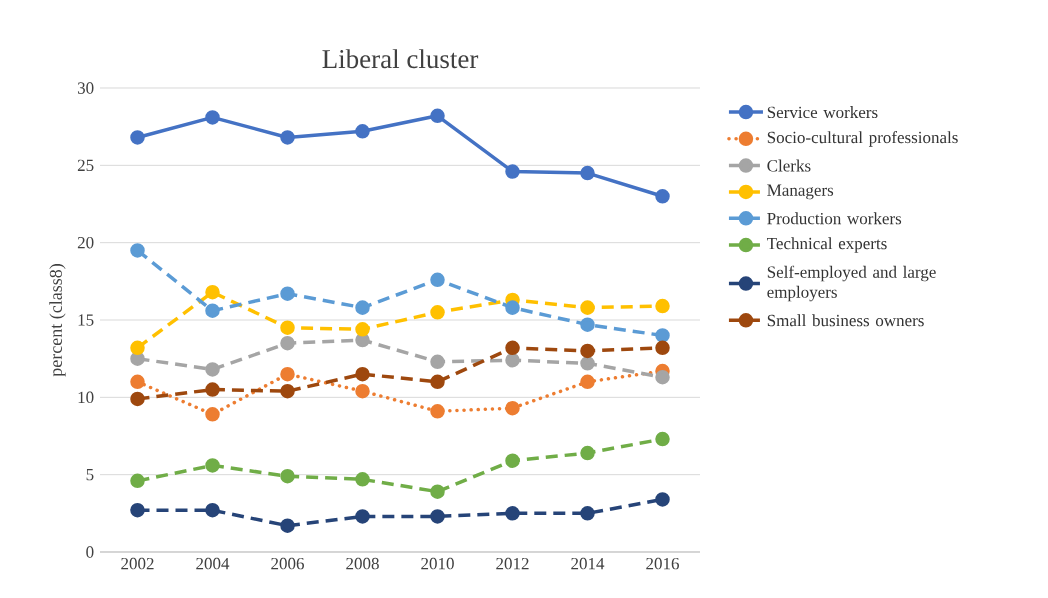 This screenshot has height=598, width=1048. Describe the element at coordinates (862, 139) in the screenshot. I see `legend-label: Socio-cultural professionals` at that location.